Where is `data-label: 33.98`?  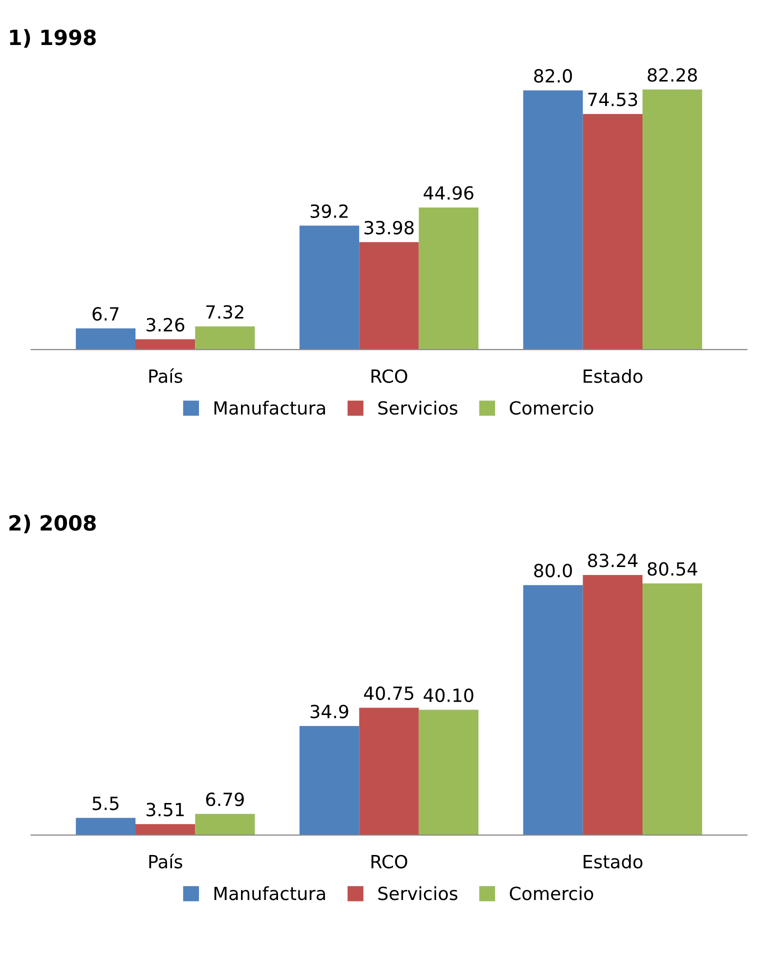
data-label: 33.98 is located at coordinates (389, 227).